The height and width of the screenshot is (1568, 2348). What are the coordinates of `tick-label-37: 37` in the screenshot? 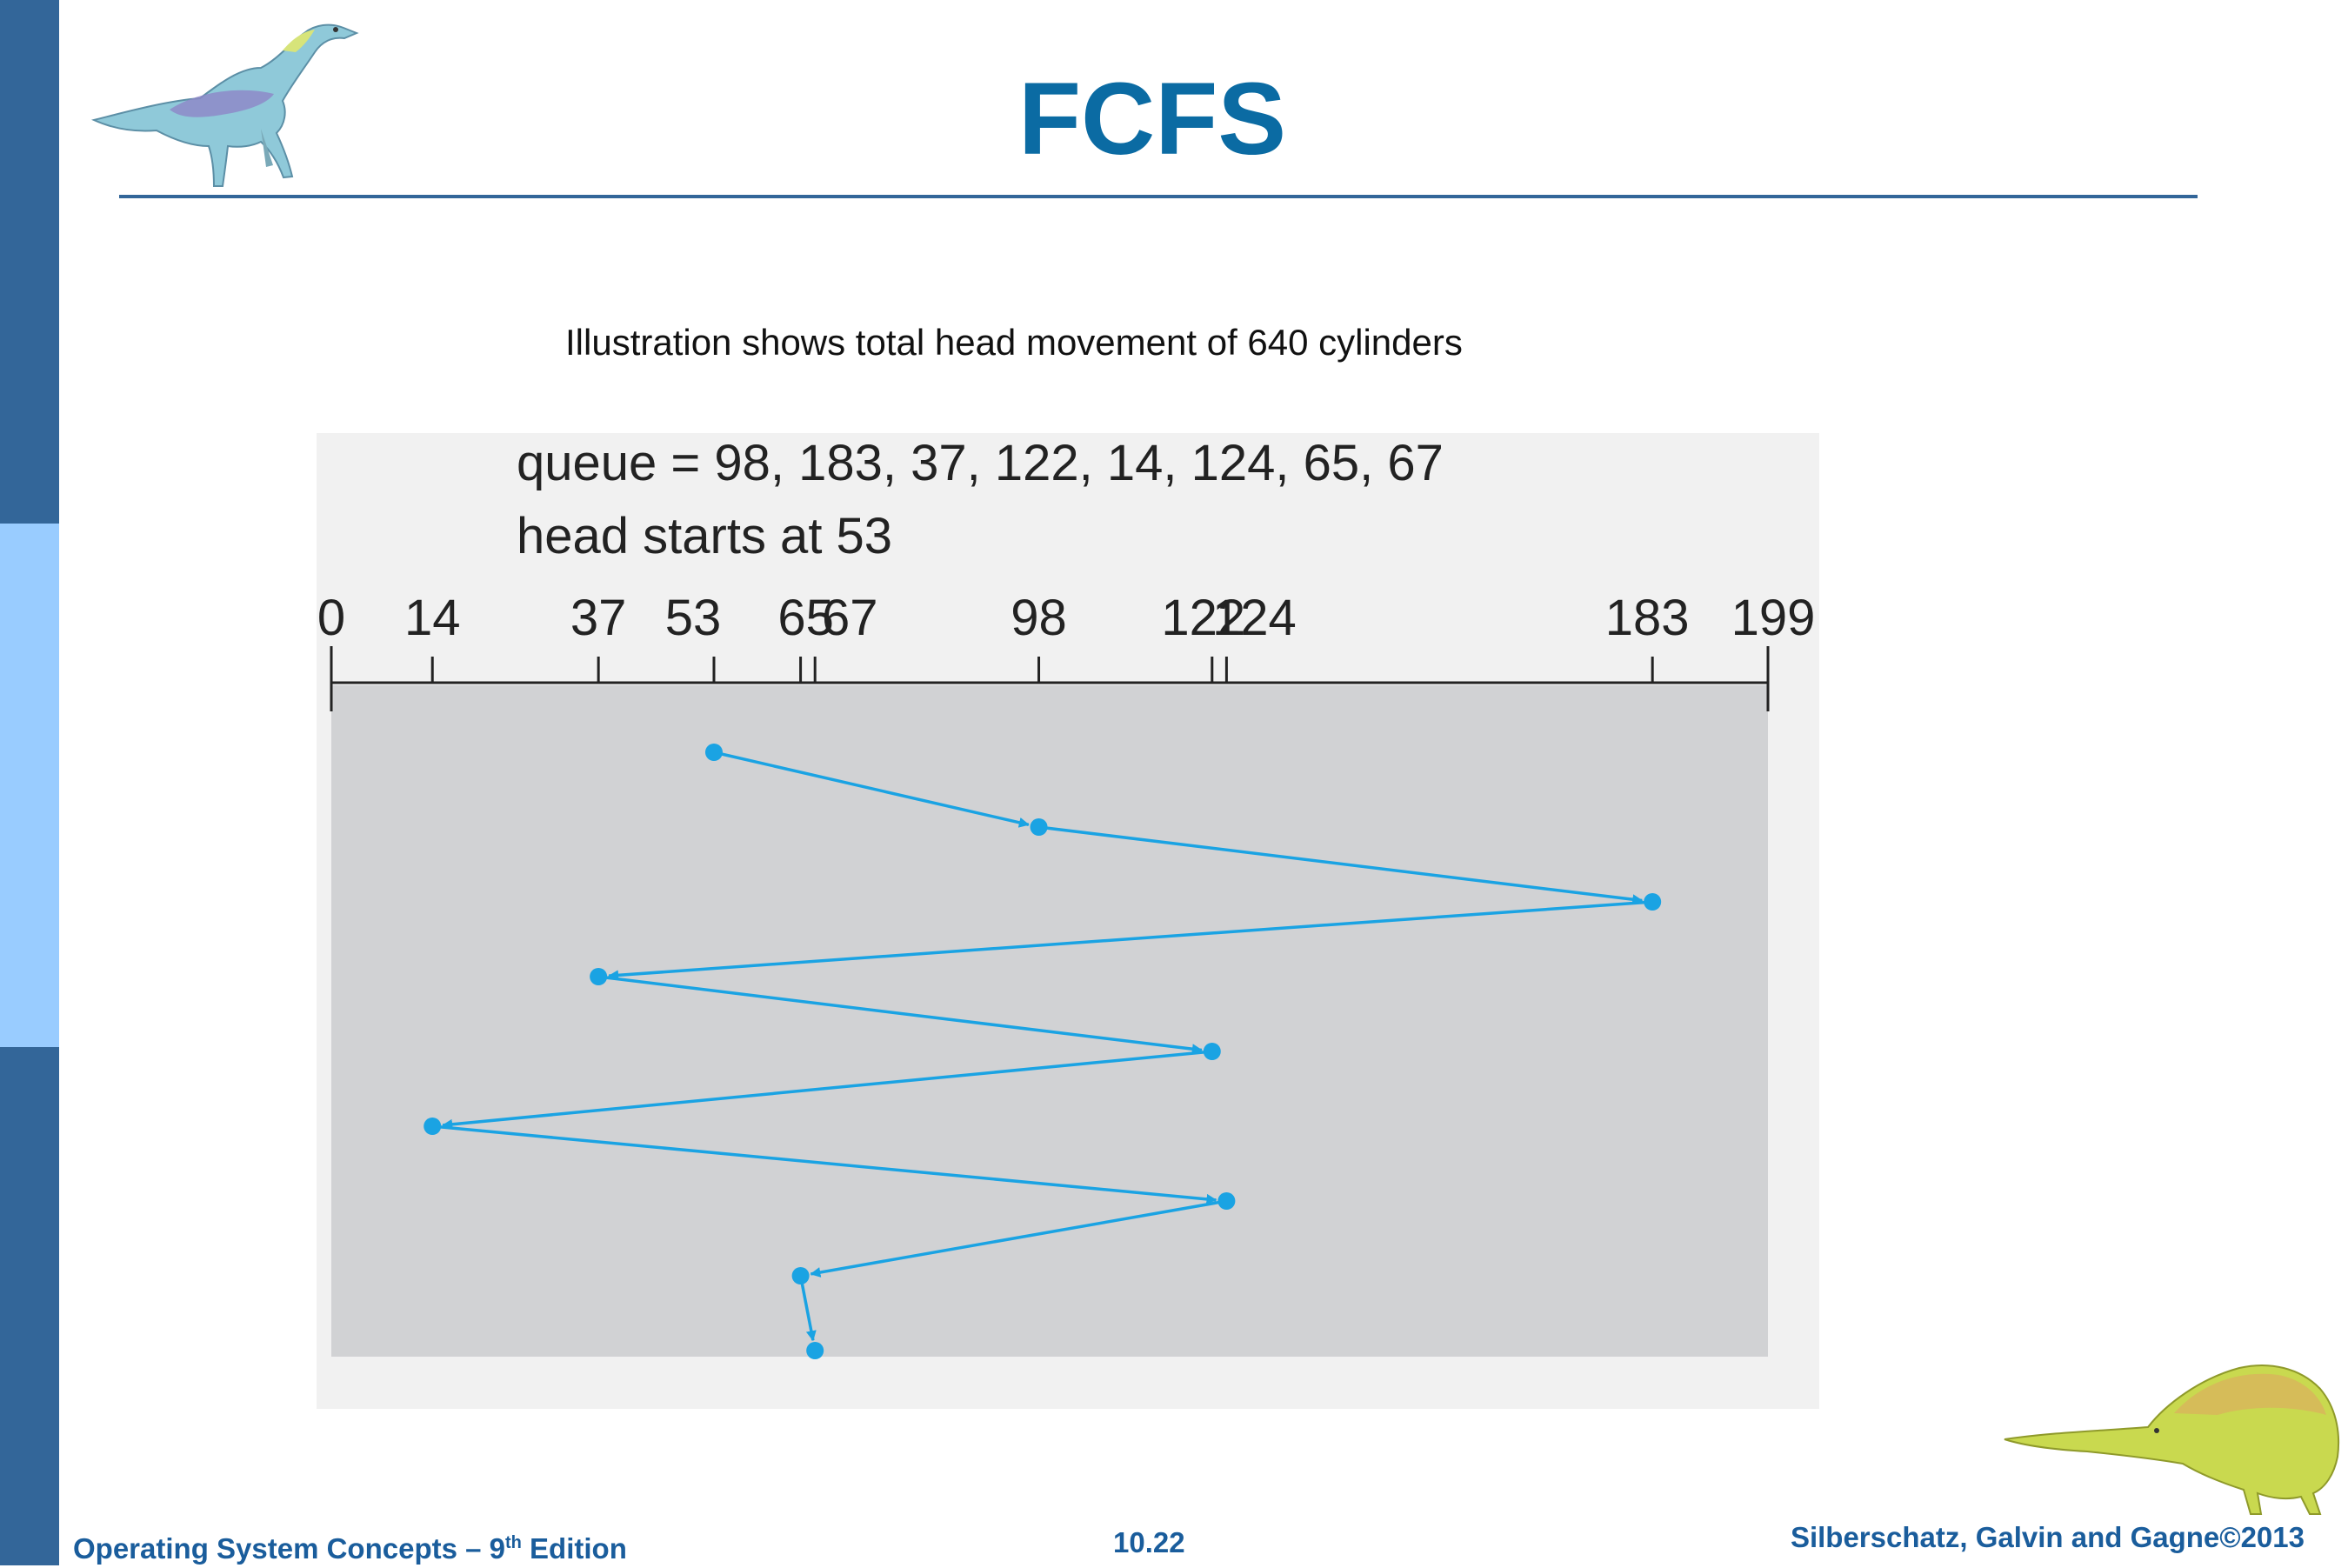 It's located at (598, 618).